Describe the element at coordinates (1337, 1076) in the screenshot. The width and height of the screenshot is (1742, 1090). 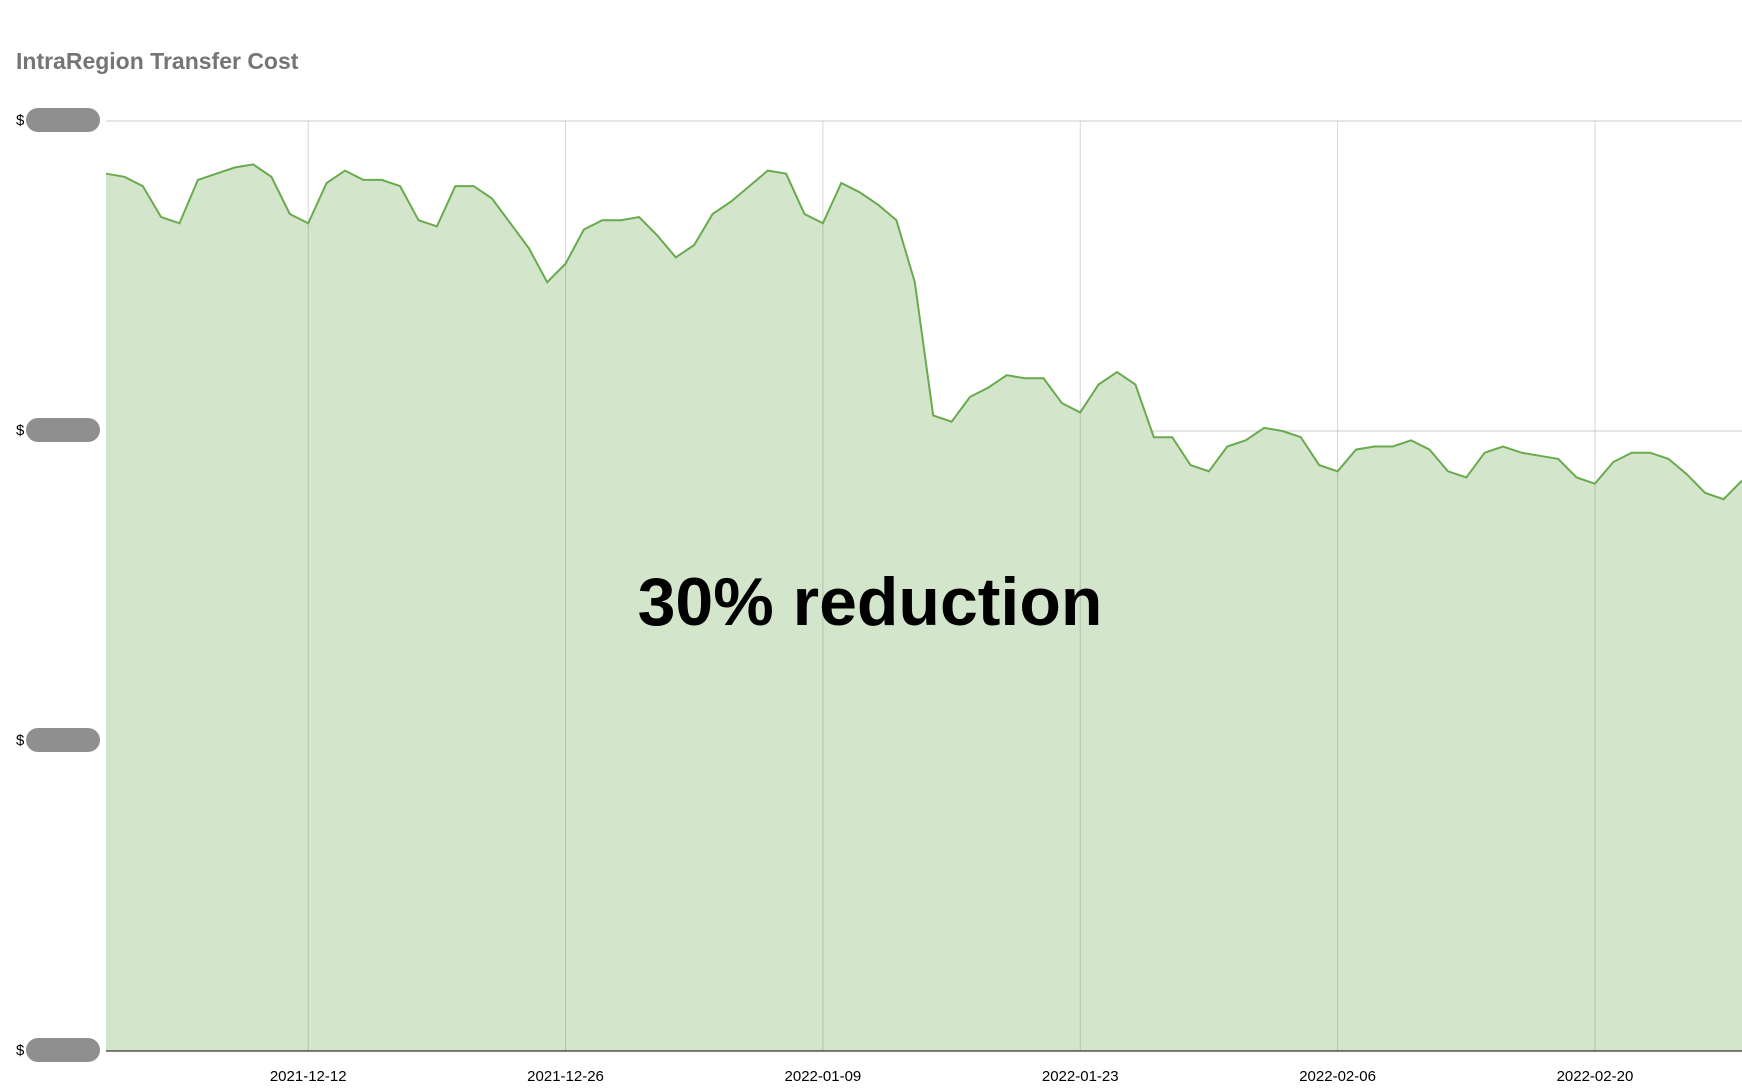
I see `x-tick-label: 2022-02-06` at that location.